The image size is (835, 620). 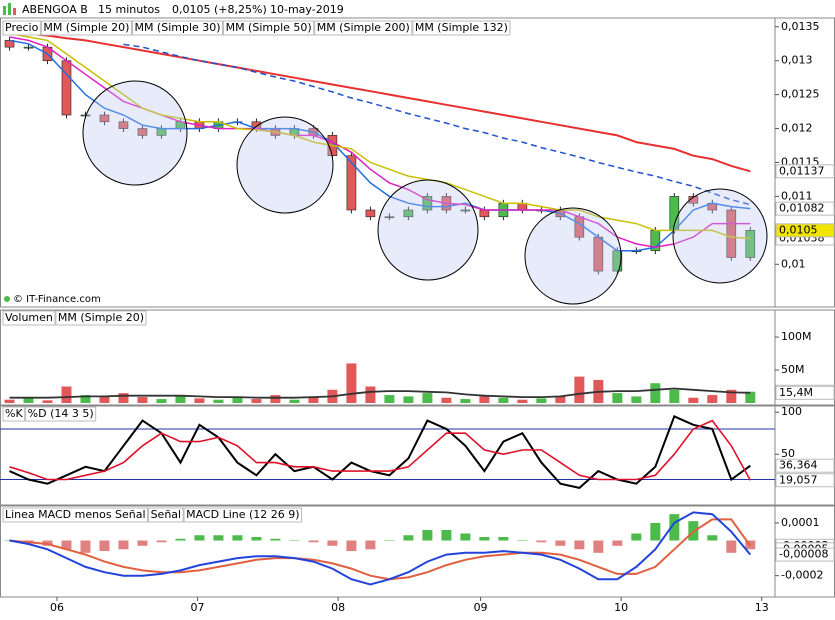 What do you see at coordinates (791, 411) in the screenshot?
I see `y-tick-label: 100` at bounding box center [791, 411].